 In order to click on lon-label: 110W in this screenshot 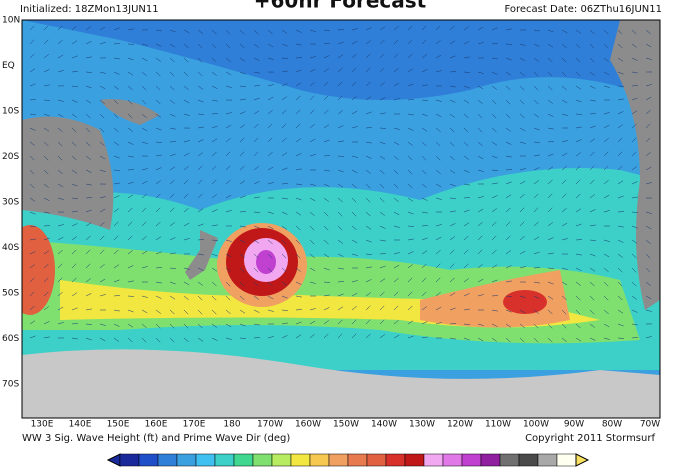, I will do `click(498, 425)`.